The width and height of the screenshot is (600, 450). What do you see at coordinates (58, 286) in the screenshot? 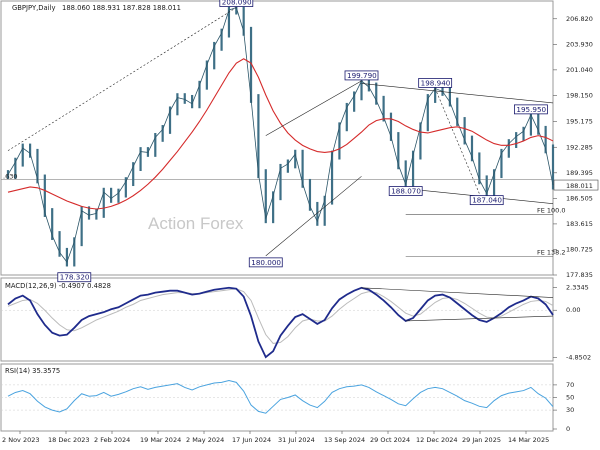
I see `macd-title: MACD(12,26,9) -0.4907 0.4828` at bounding box center [58, 286].